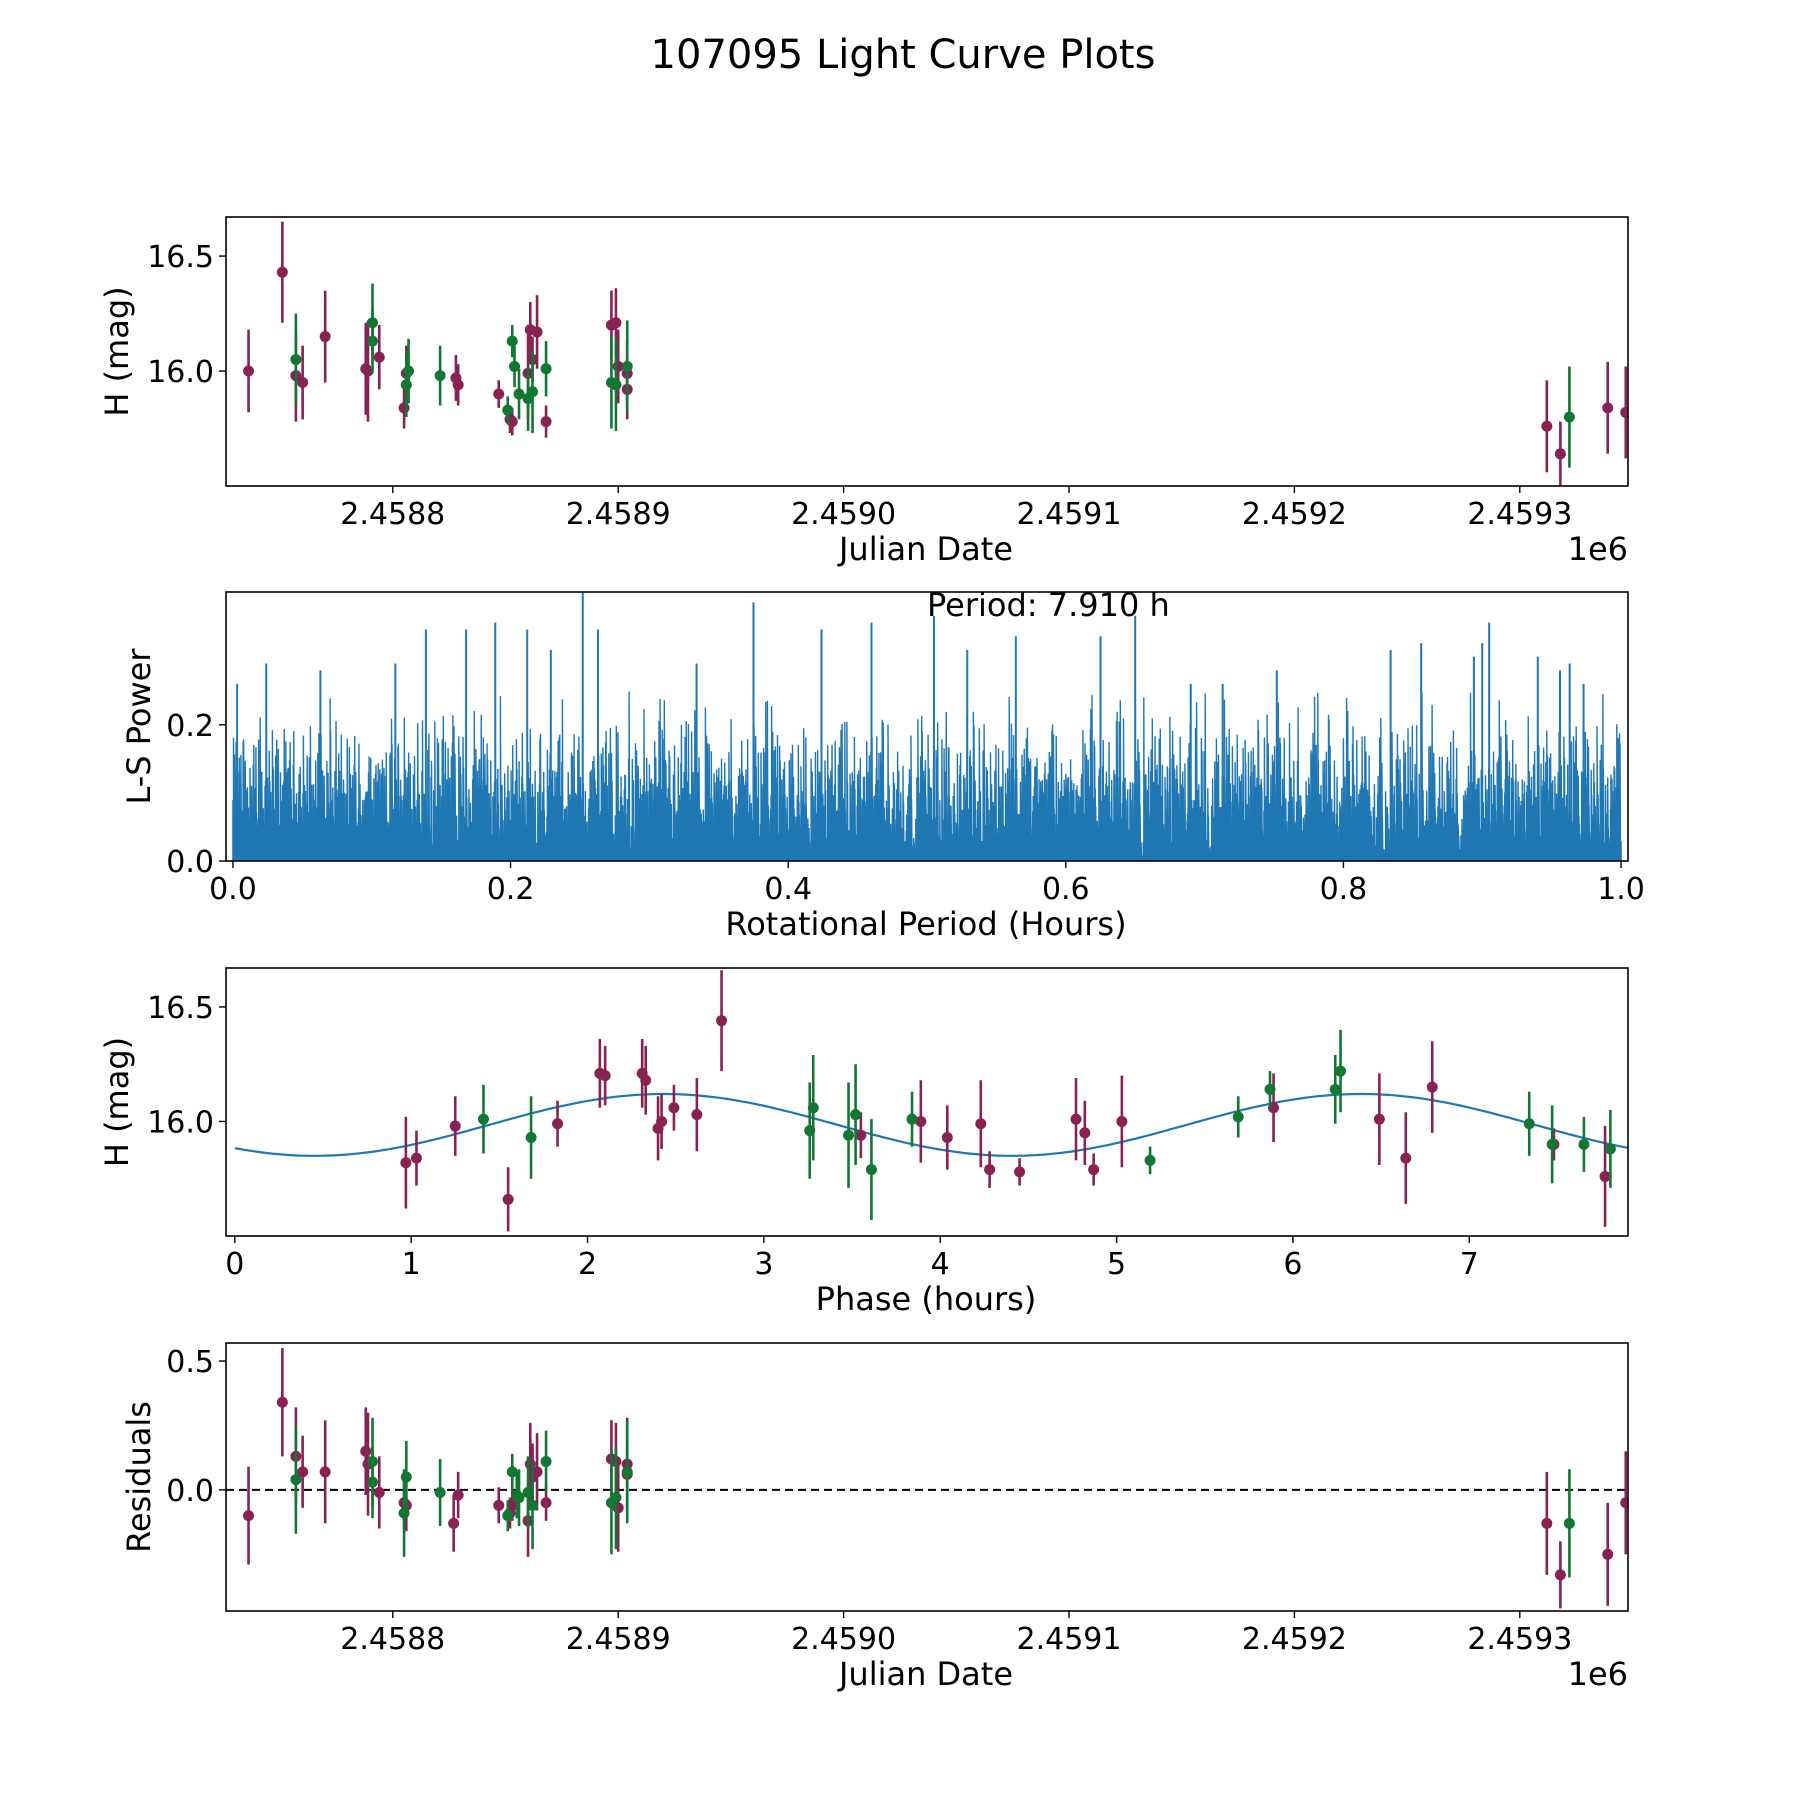 The width and height of the screenshot is (1800, 1800). What do you see at coordinates (1116, 1264) in the screenshot?
I see `x-tick-label: 5` at bounding box center [1116, 1264].